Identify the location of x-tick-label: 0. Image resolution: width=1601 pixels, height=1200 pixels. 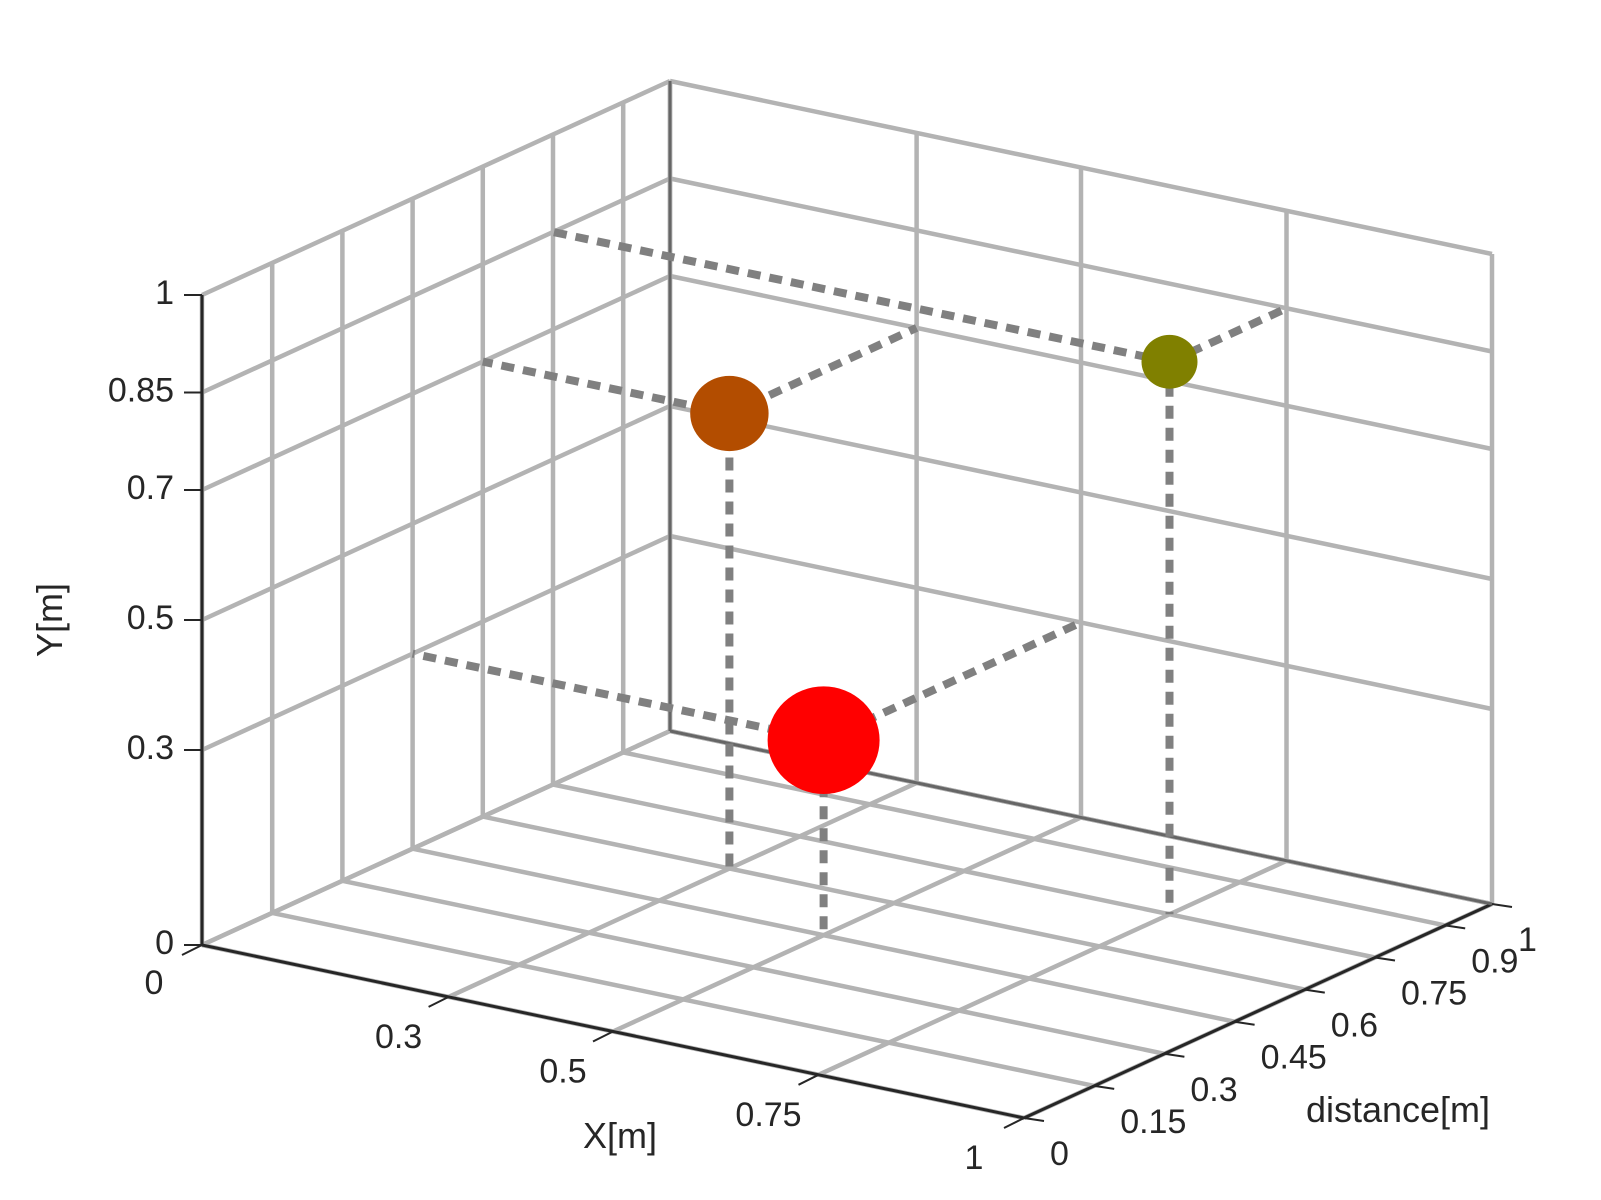
(154, 983).